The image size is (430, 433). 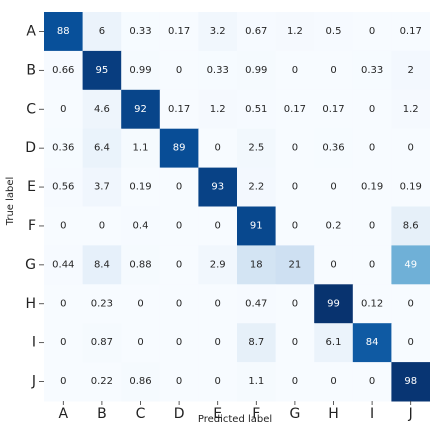 What do you see at coordinates (217, 414) in the screenshot?
I see `x-tick-label: E` at bounding box center [217, 414].